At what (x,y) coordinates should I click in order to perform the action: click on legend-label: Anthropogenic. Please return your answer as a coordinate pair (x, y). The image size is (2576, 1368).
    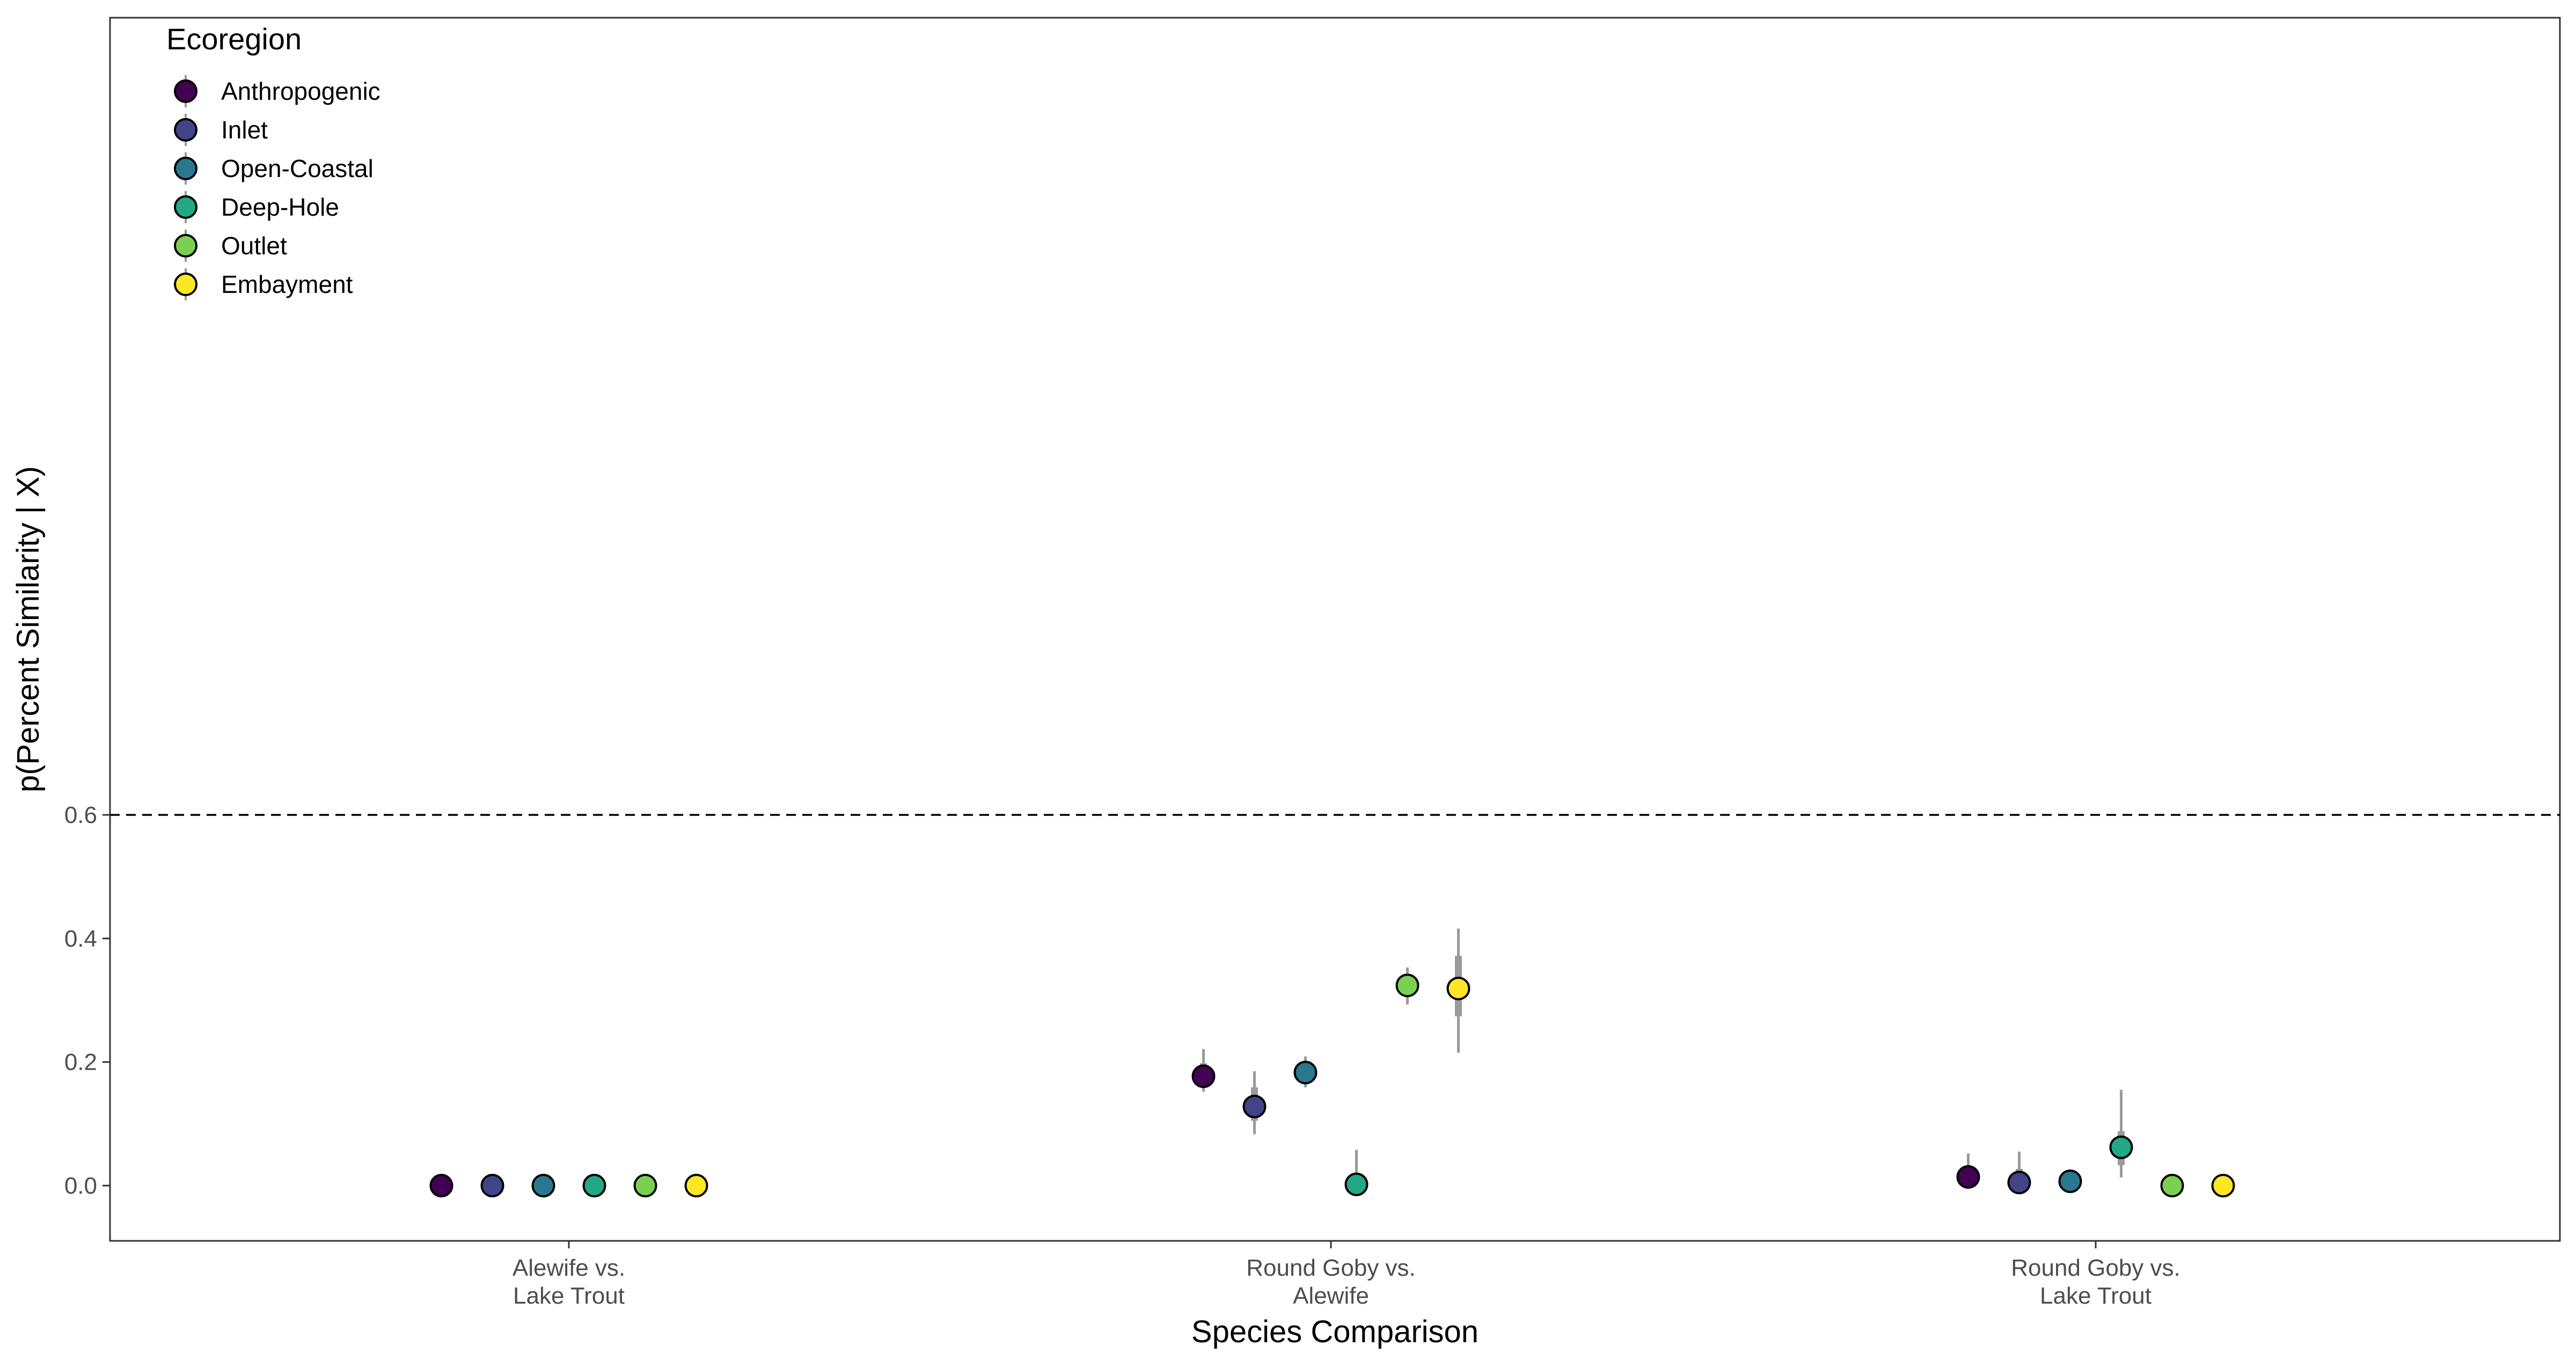
    Looking at the image, I should click on (300, 91).